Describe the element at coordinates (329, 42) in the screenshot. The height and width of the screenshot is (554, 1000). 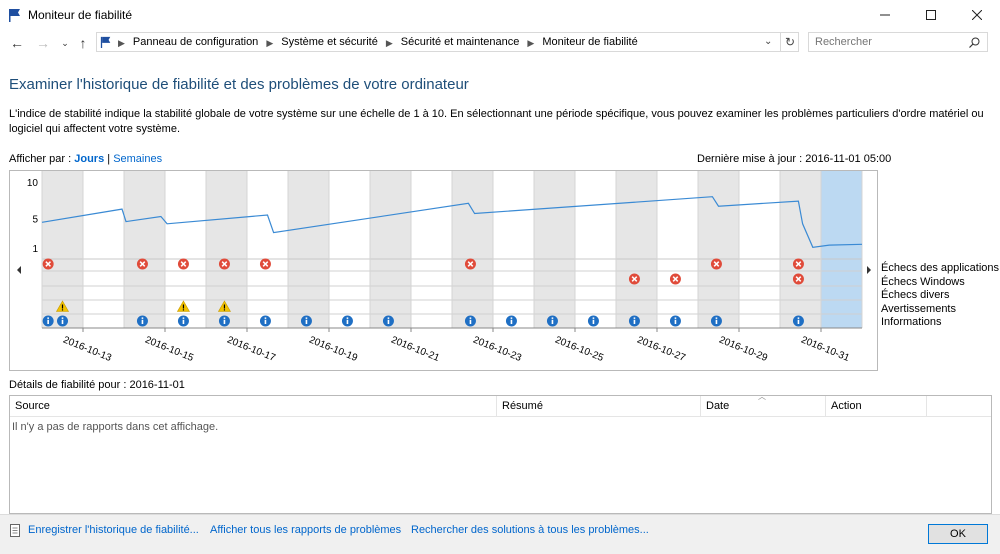
I see `breadcrumb-item-system-security: Système et sécurité` at that location.